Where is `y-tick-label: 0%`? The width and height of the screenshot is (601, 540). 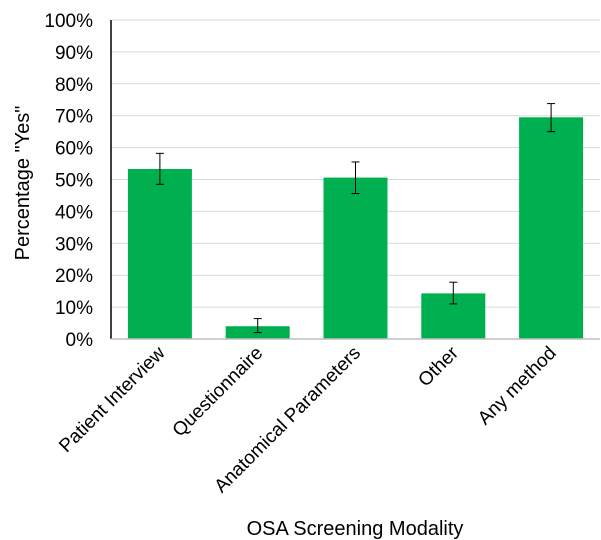
y-tick-label: 0% is located at coordinates (80, 340).